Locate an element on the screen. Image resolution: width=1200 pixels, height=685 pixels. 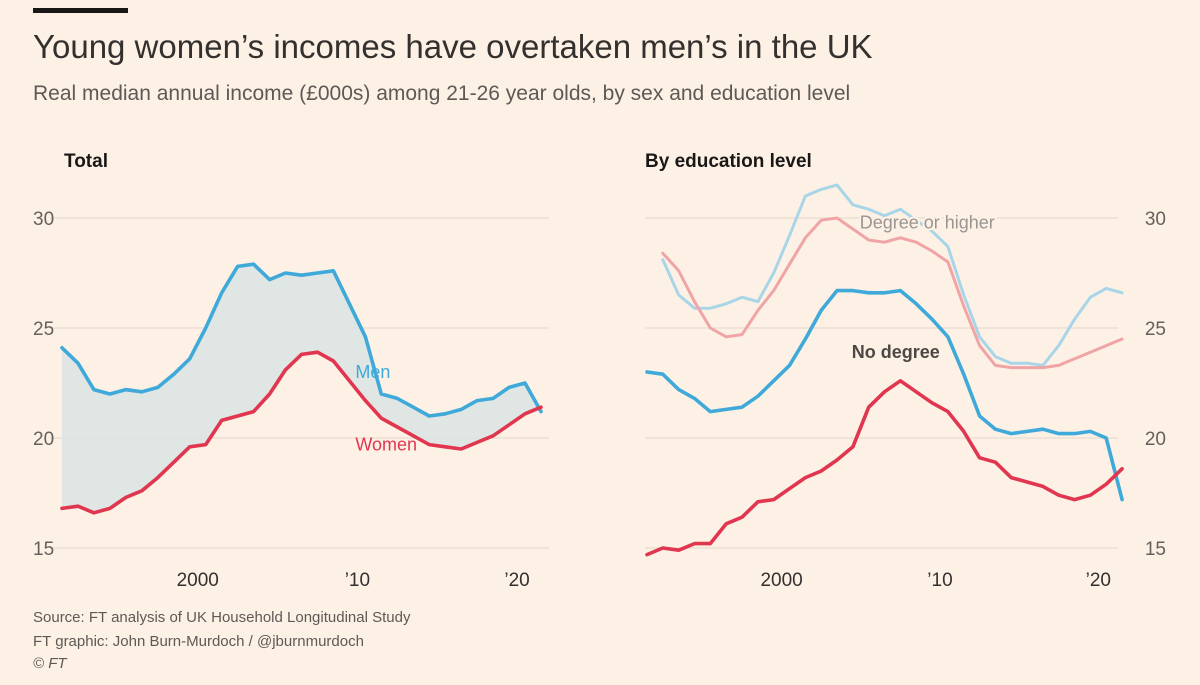
education-y-tick-label-15: 15 is located at coordinates (1155, 549).